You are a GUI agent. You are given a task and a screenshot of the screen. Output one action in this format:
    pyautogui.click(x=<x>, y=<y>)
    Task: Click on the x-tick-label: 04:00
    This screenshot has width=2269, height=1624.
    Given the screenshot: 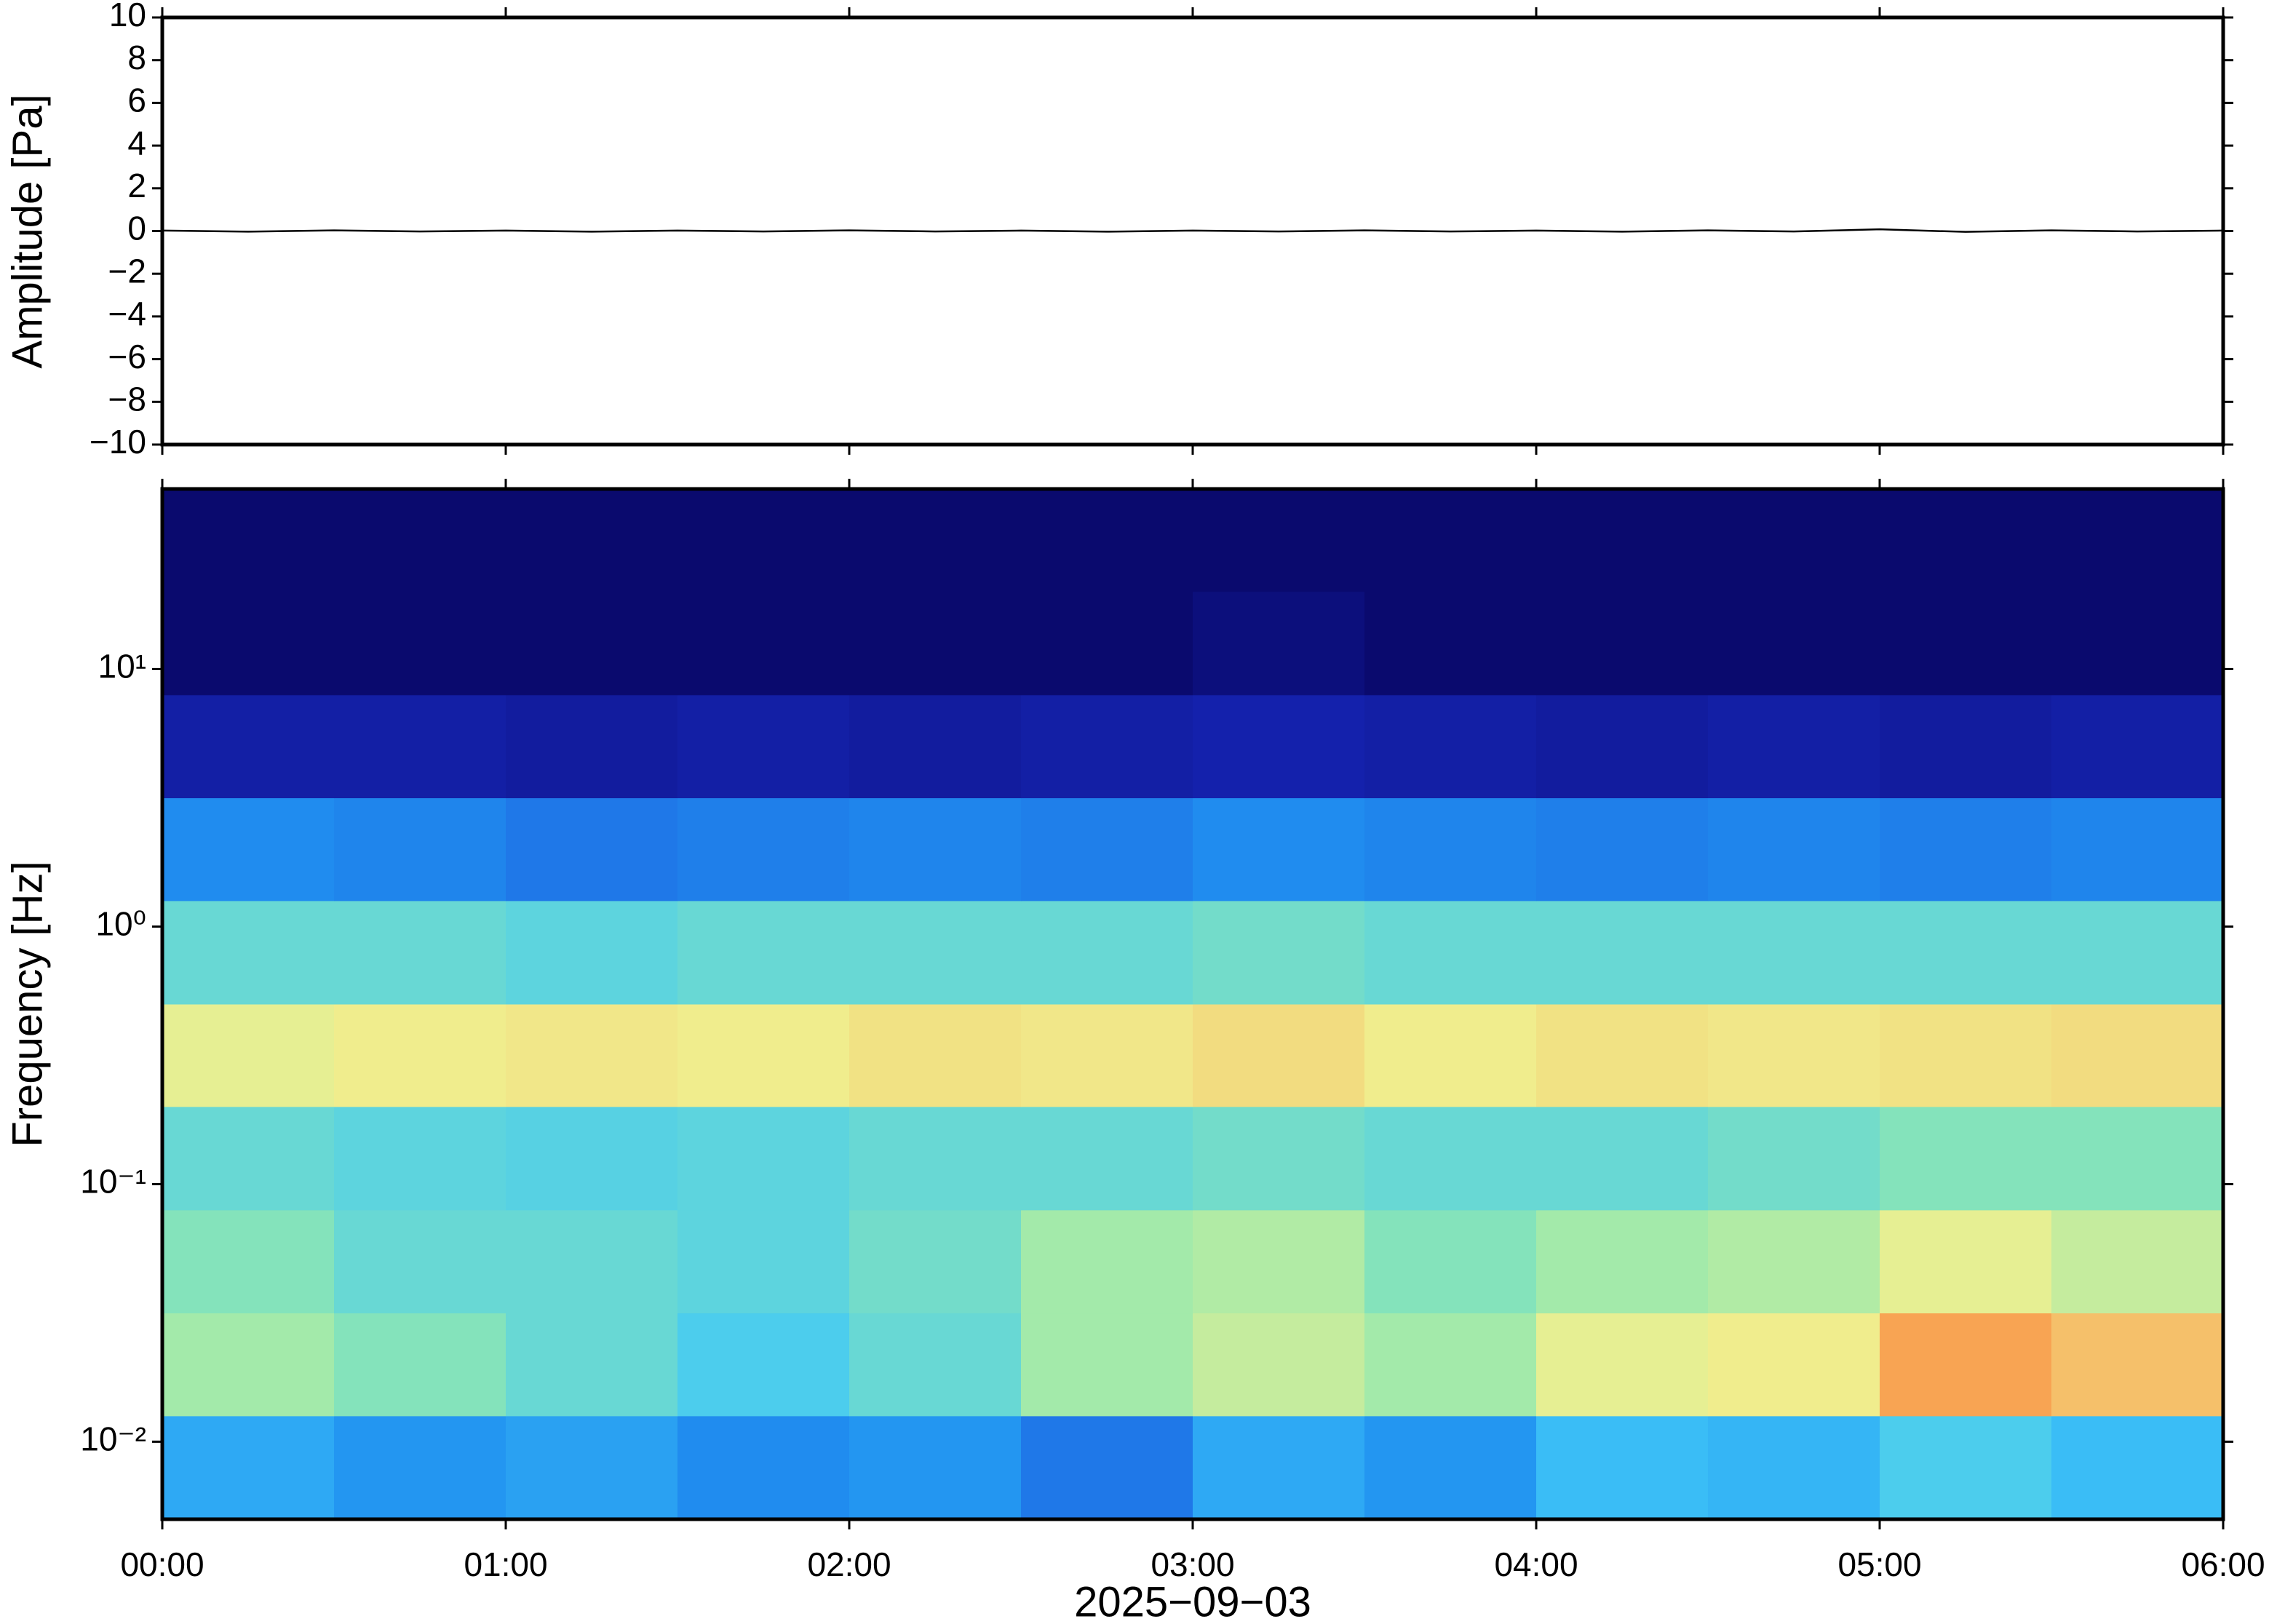 What is the action you would take?
    pyautogui.click(x=1536, y=1564)
    